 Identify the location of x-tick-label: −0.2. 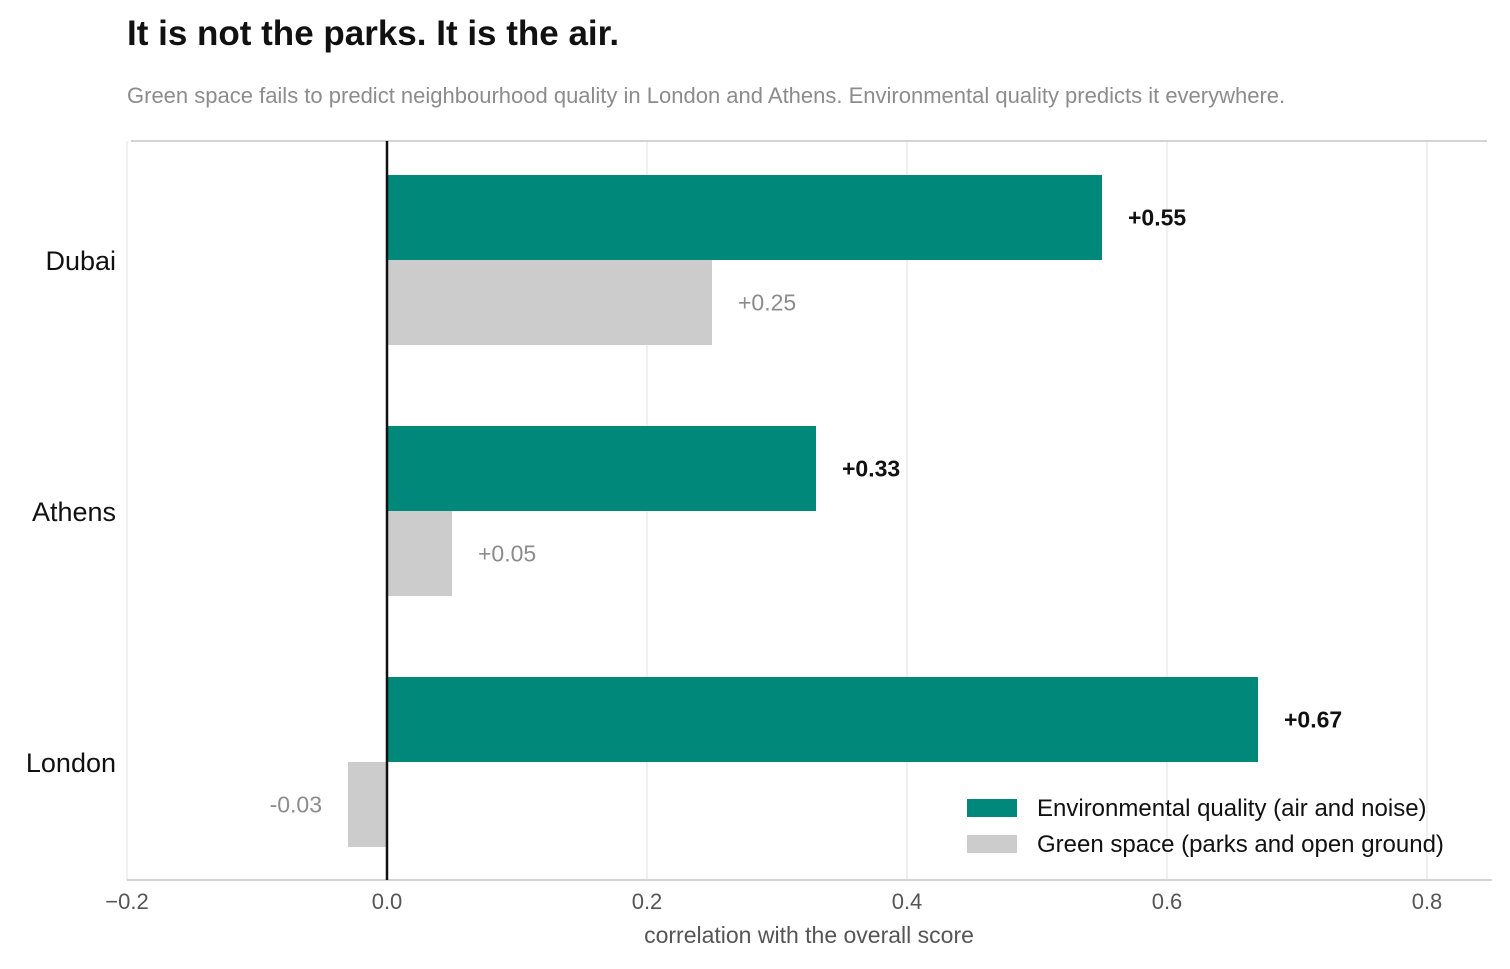
(126, 901).